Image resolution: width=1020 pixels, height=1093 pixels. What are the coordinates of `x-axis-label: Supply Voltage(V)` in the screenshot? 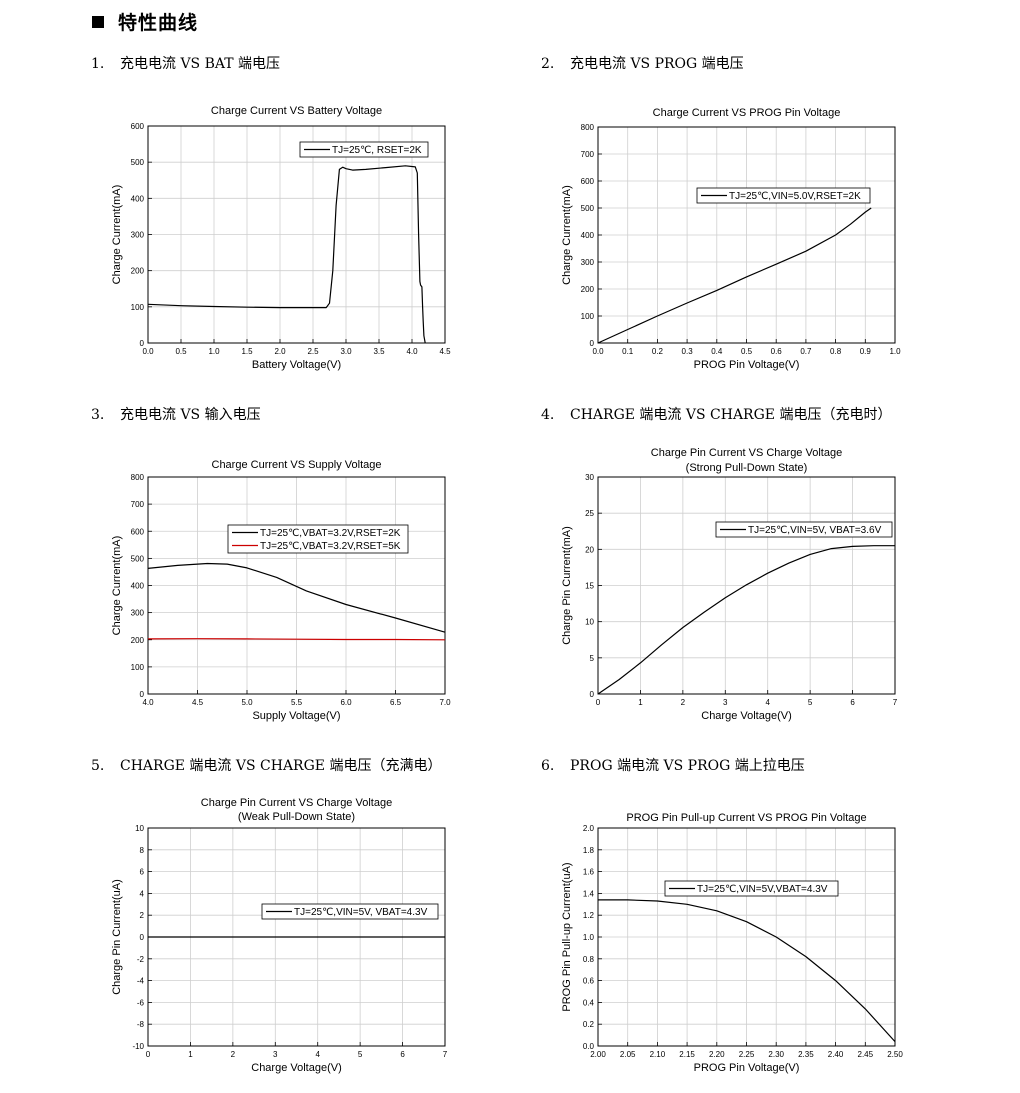 It's located at (296, 716).